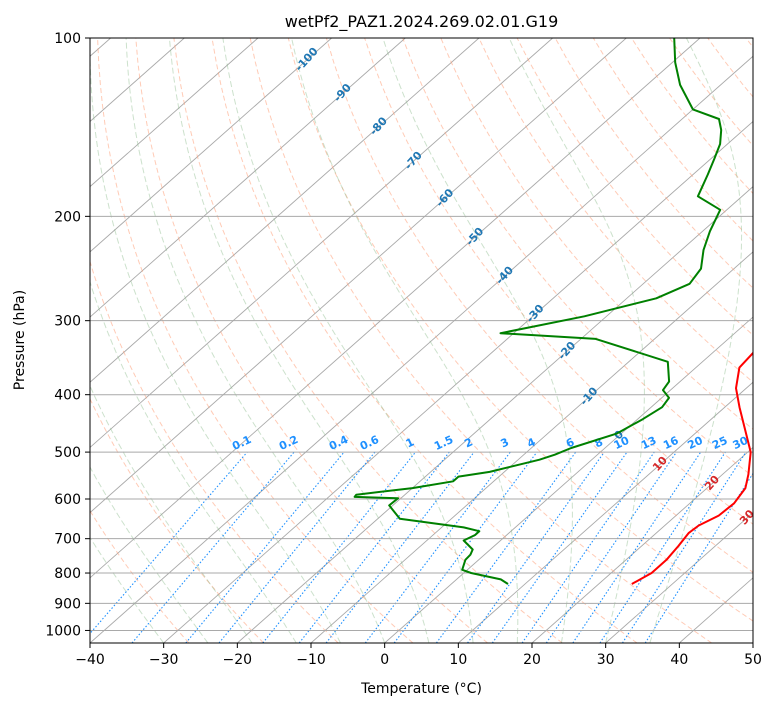  Describe the element at coordinates (67, 453) in the screenshot. I see `y-tick-label: 500` at that location.